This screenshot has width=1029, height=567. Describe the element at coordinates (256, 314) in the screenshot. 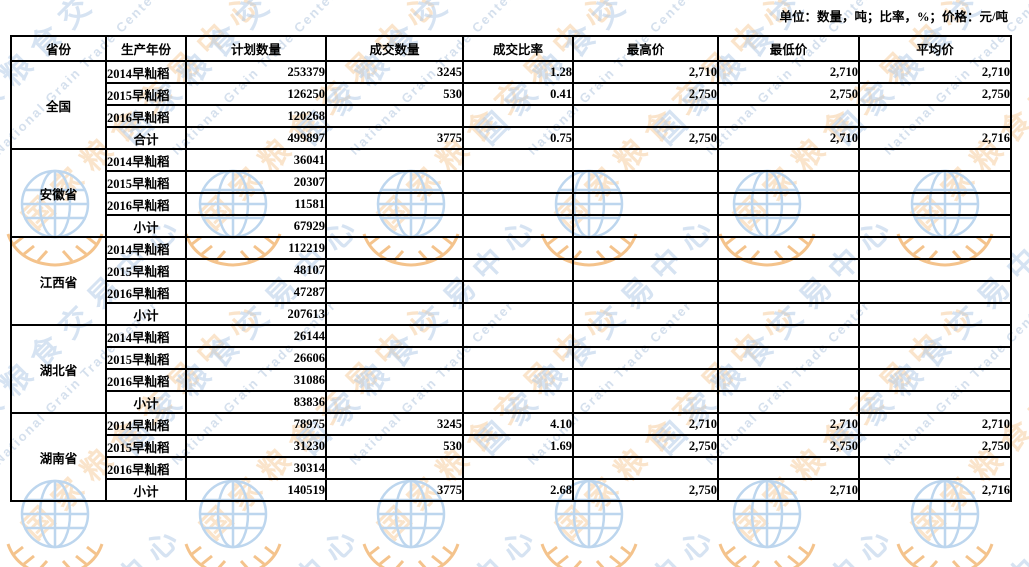

I see `plan-cell: 207613` at that location.